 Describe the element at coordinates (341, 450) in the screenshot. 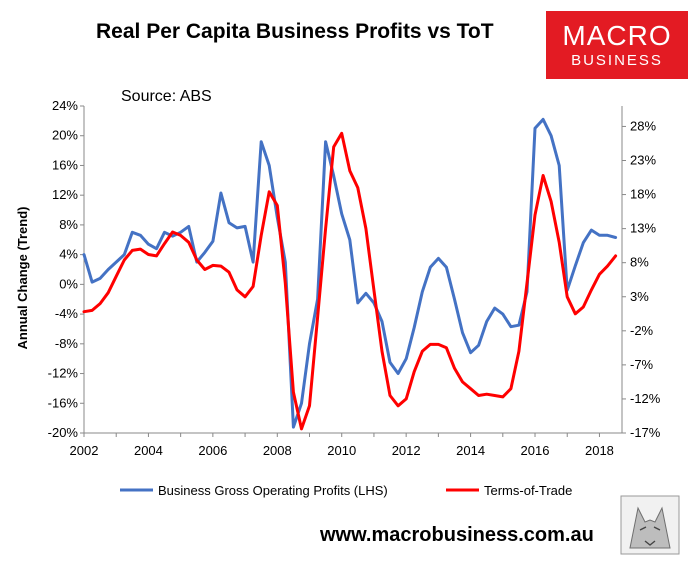

I see `x-tick-label: 2010` at that location.